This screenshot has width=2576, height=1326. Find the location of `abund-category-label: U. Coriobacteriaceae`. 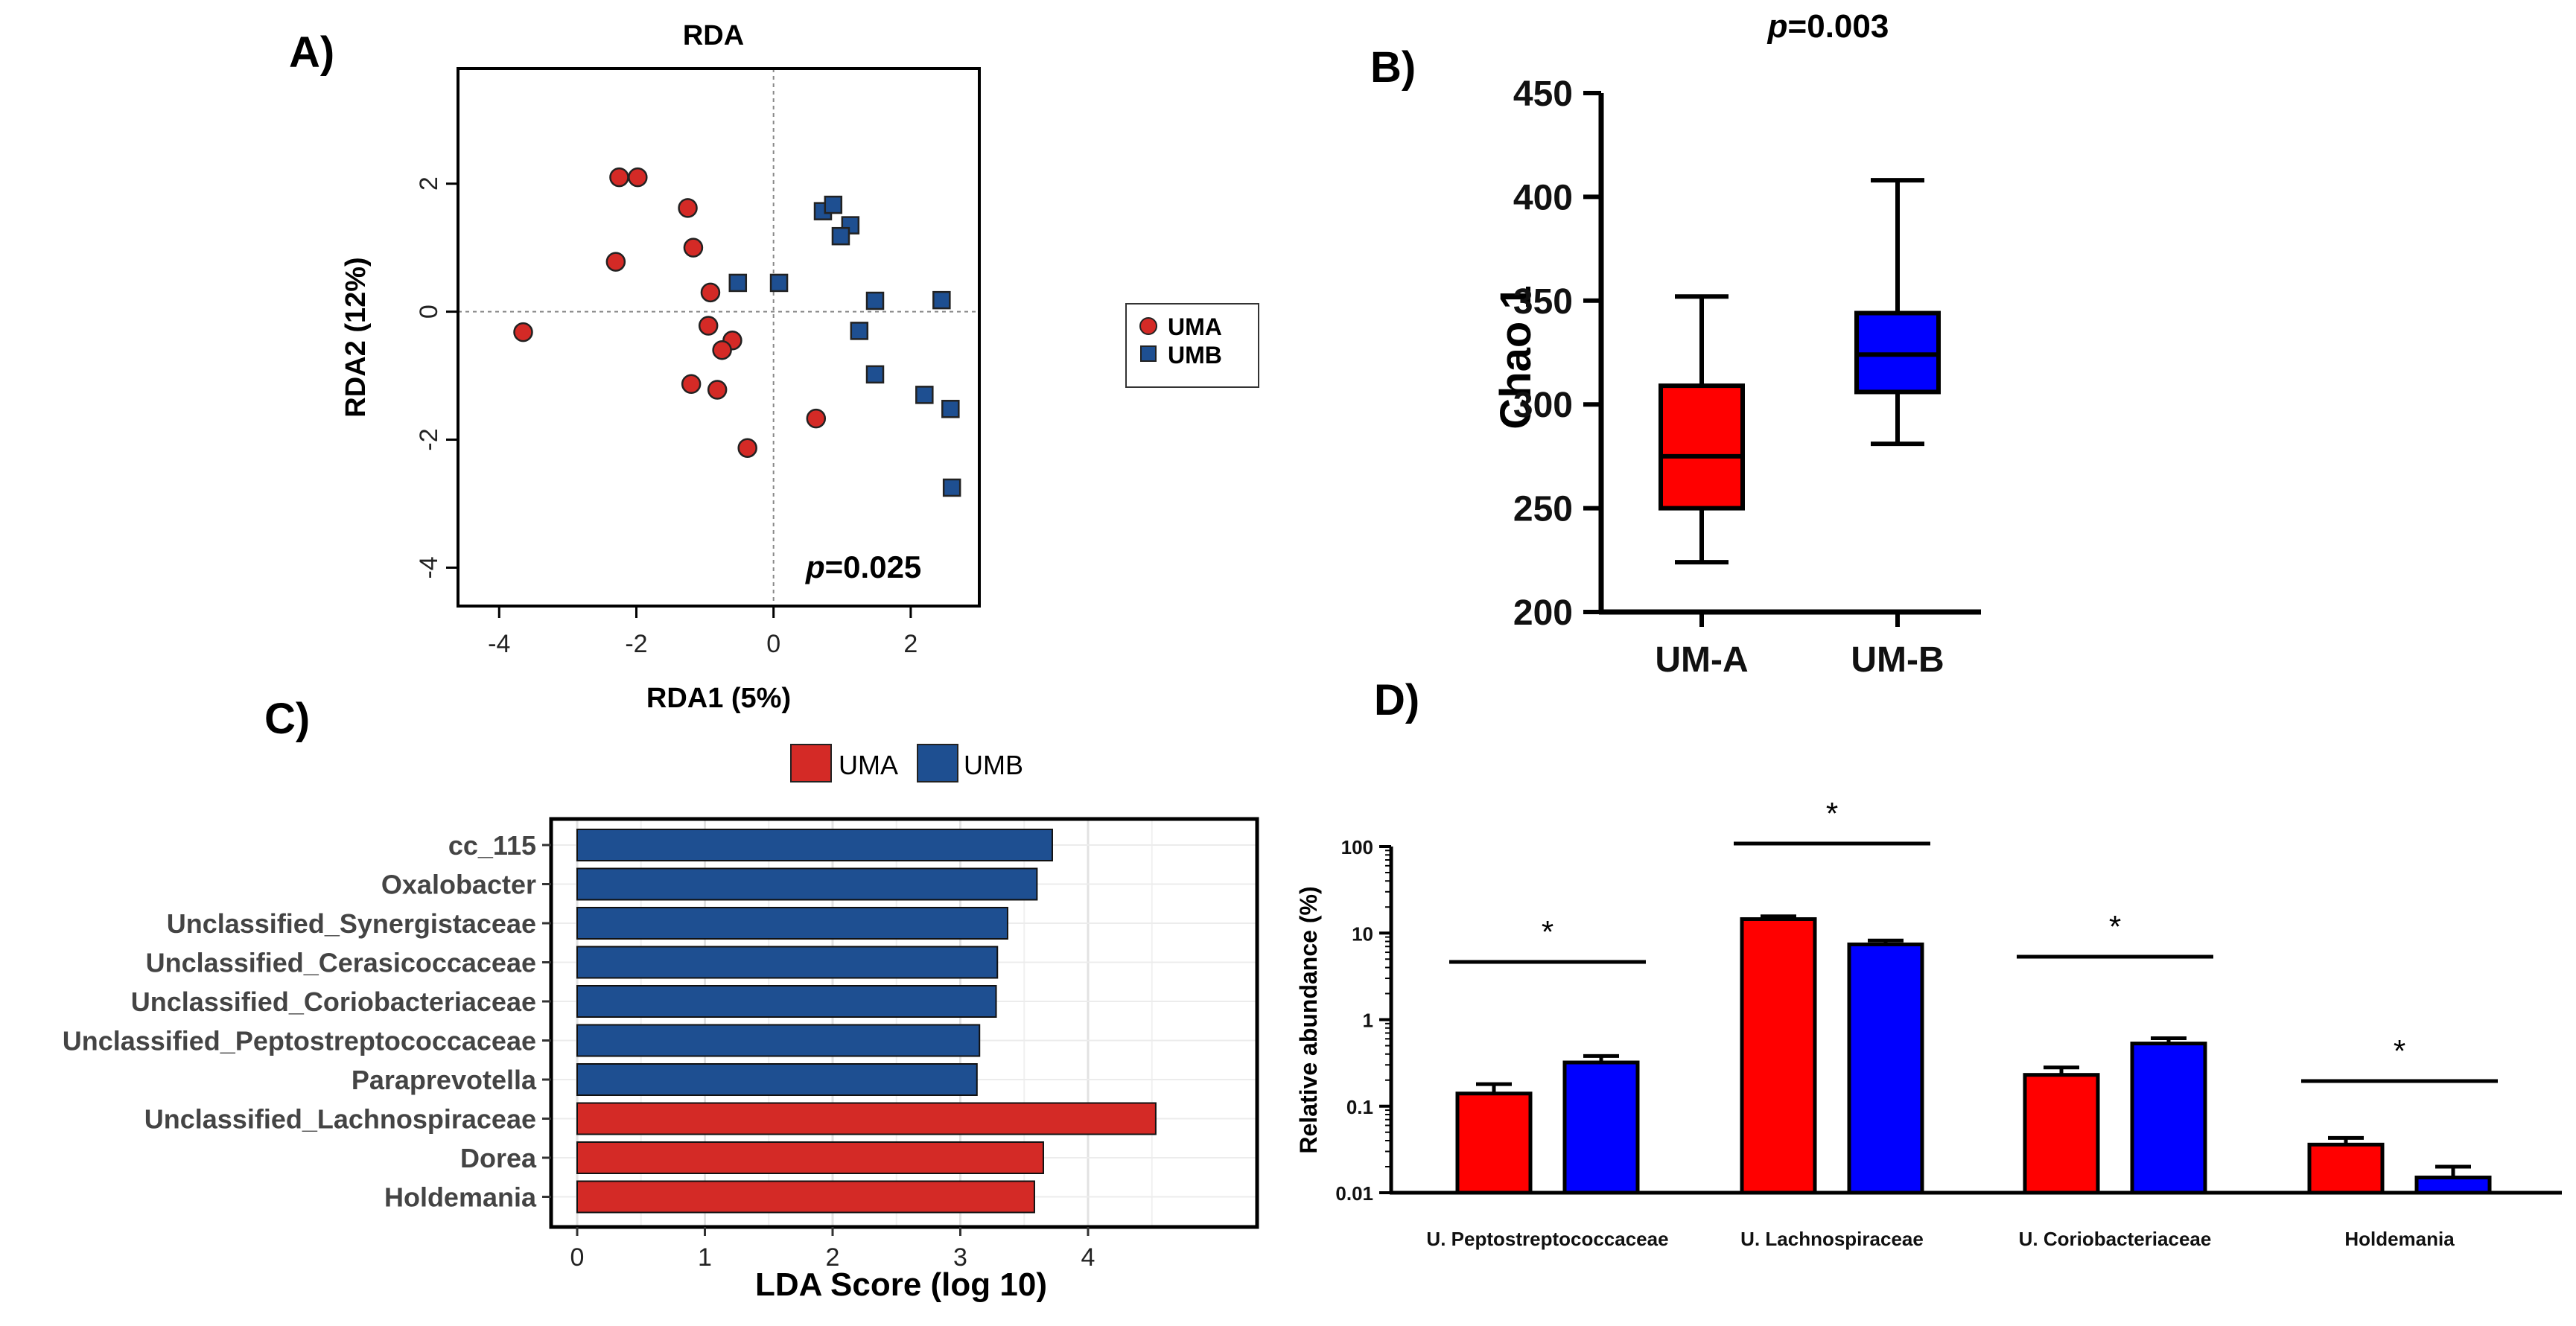

abund-category-label: U. Coriobacteriaceae is located at coordinates (2115, 1239).